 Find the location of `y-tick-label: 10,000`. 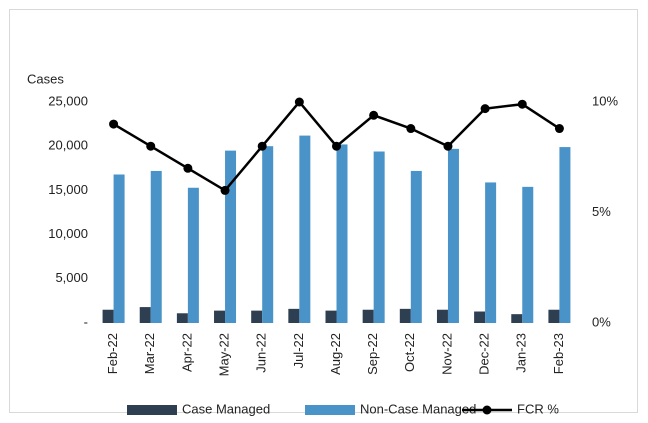

y-tick-label: 10,000 is located at coordinates (68, 233).